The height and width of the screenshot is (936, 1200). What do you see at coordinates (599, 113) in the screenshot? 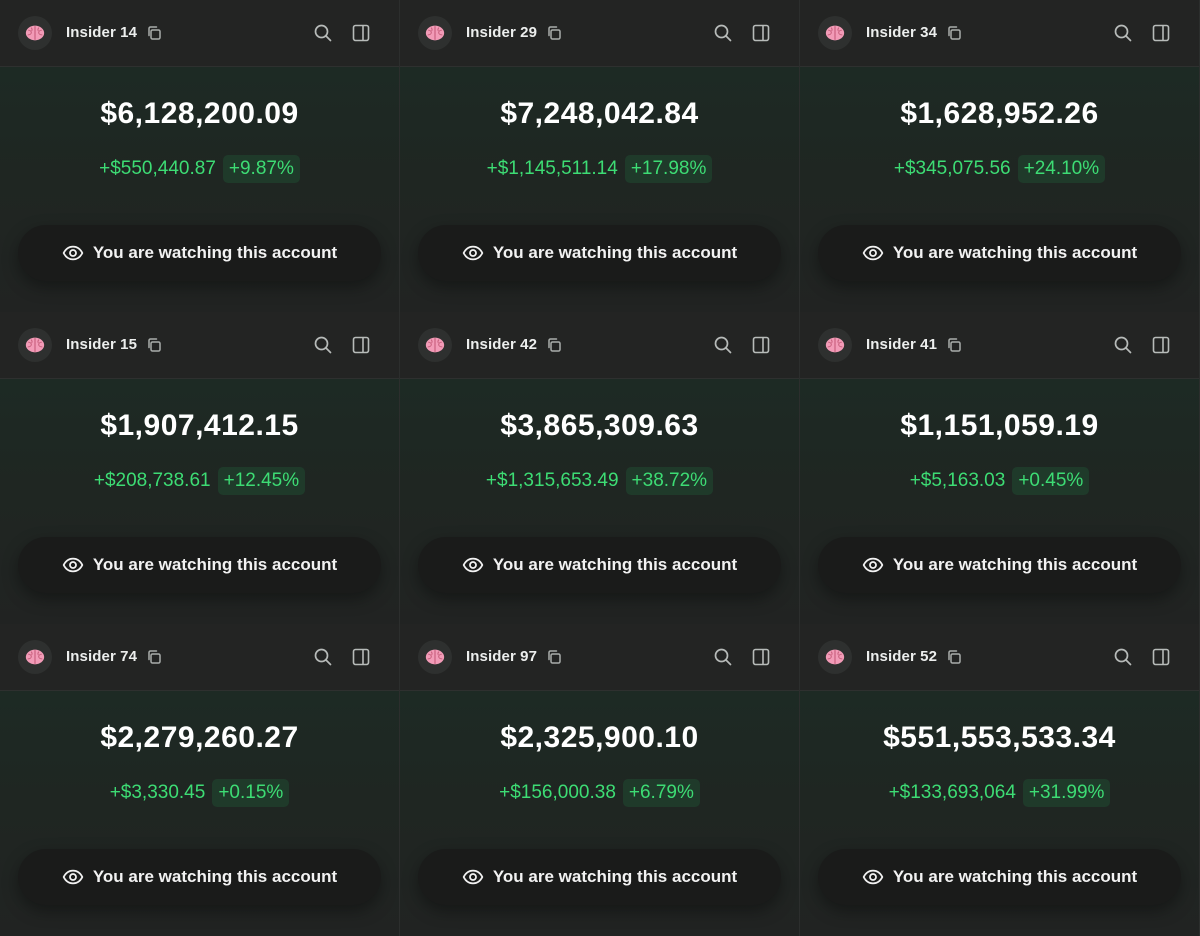
I see `account-balance: $7,248,042.84` at bounding box center [599, 113].